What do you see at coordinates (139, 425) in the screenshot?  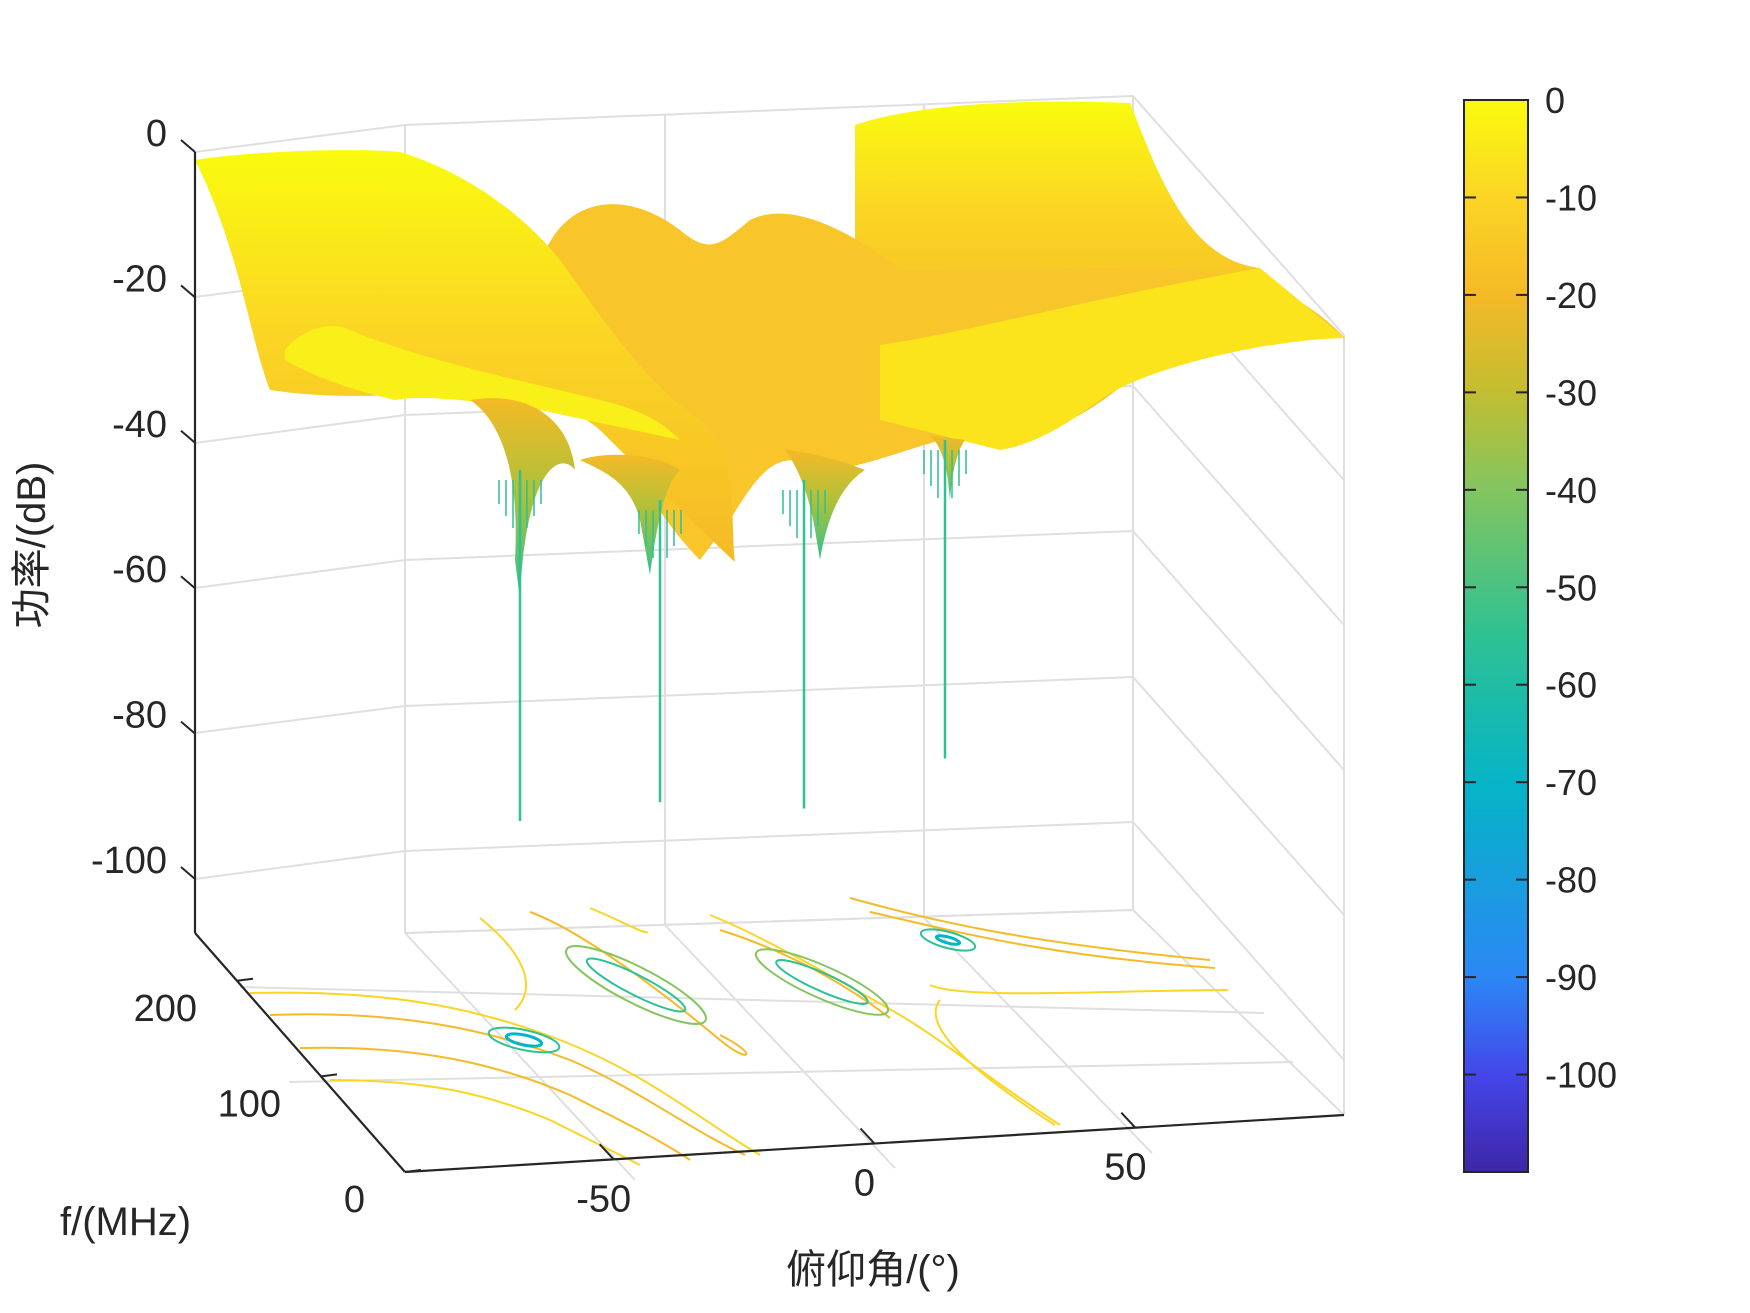 I see `z-tick-label: -40` at bounding box center [139, 425].